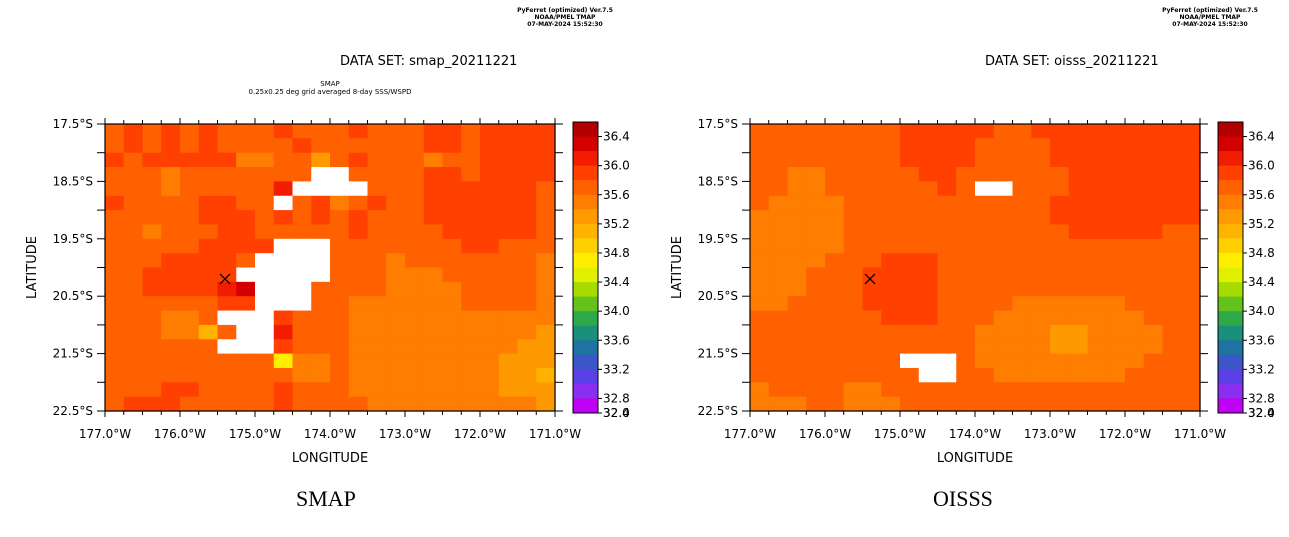  Describe the element at coordinates (585, 348) in the screenshot. I see `colorbar-segment` at that location.